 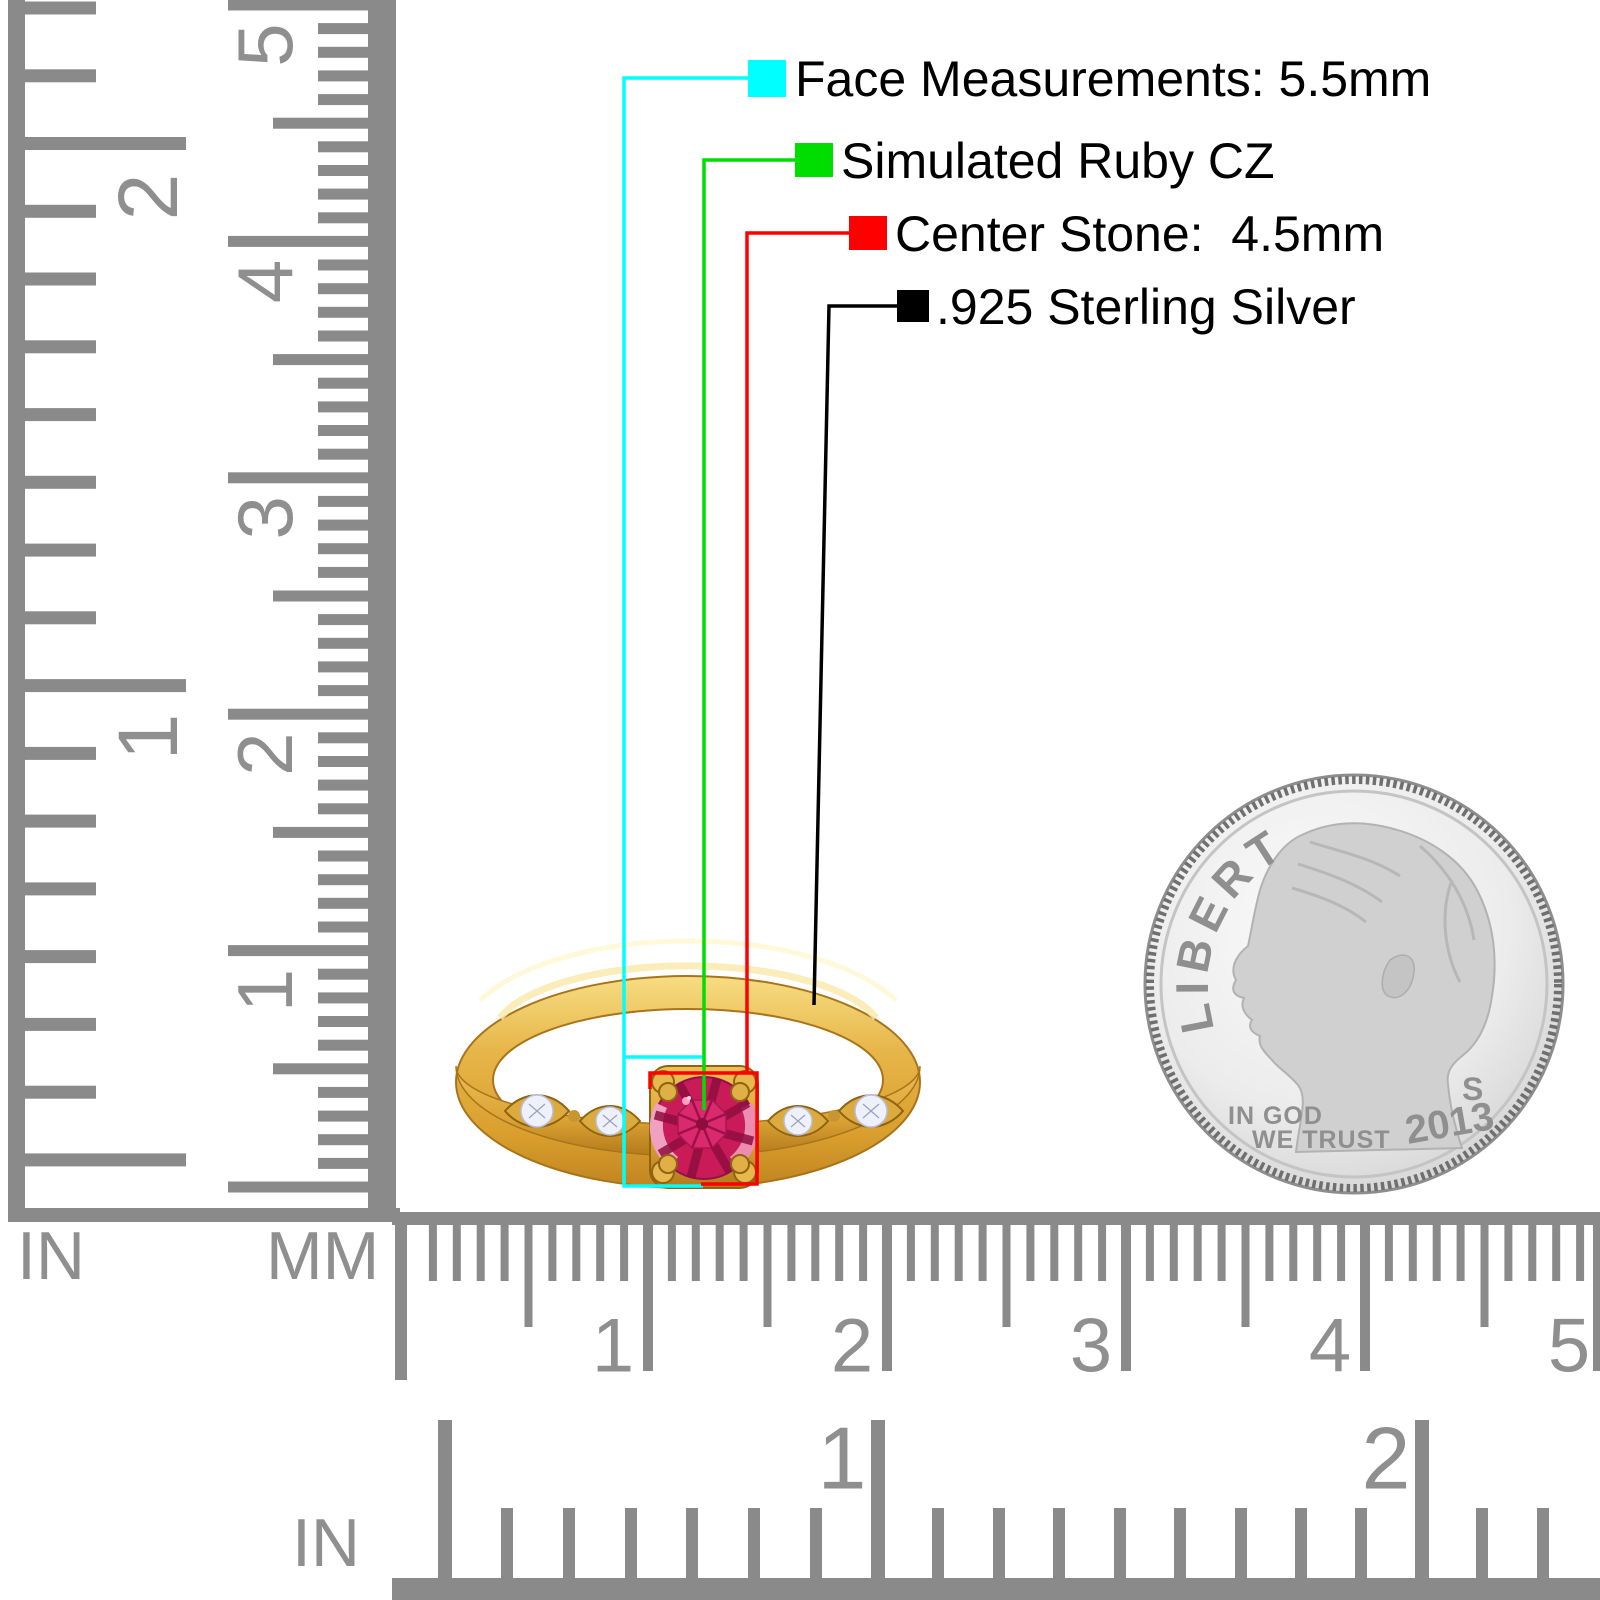 I want to click on center-stone-swatch, so click(x=868, y=233).